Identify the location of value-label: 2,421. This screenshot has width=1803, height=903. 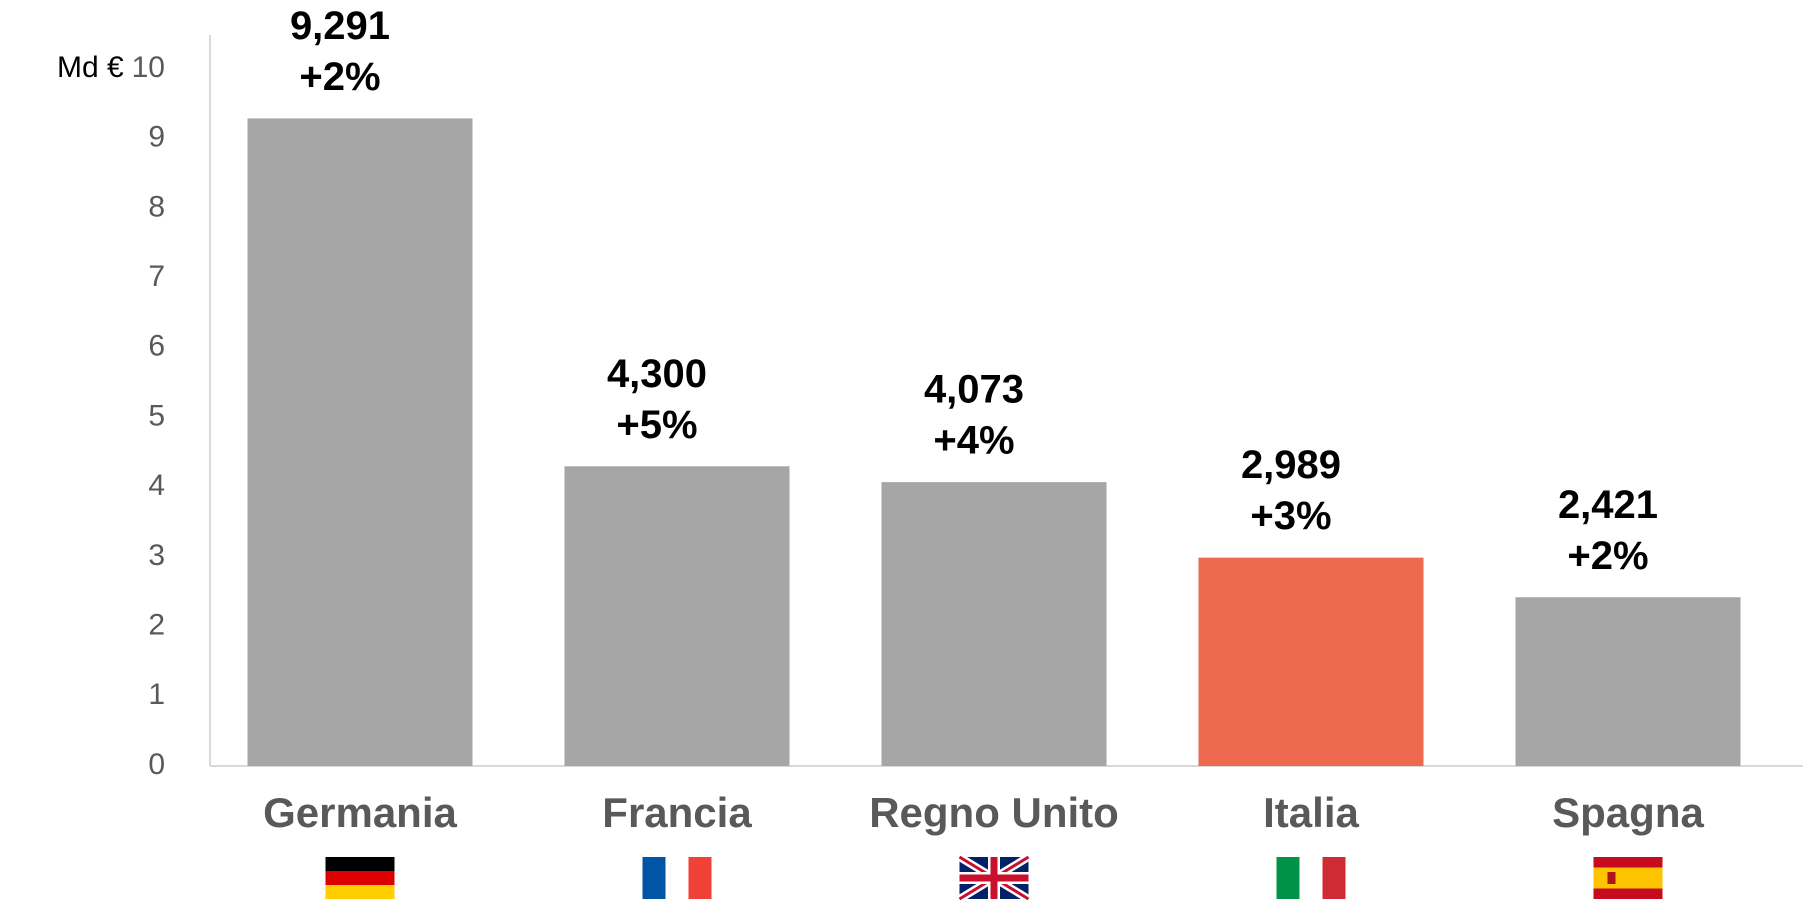
(1608, 505).